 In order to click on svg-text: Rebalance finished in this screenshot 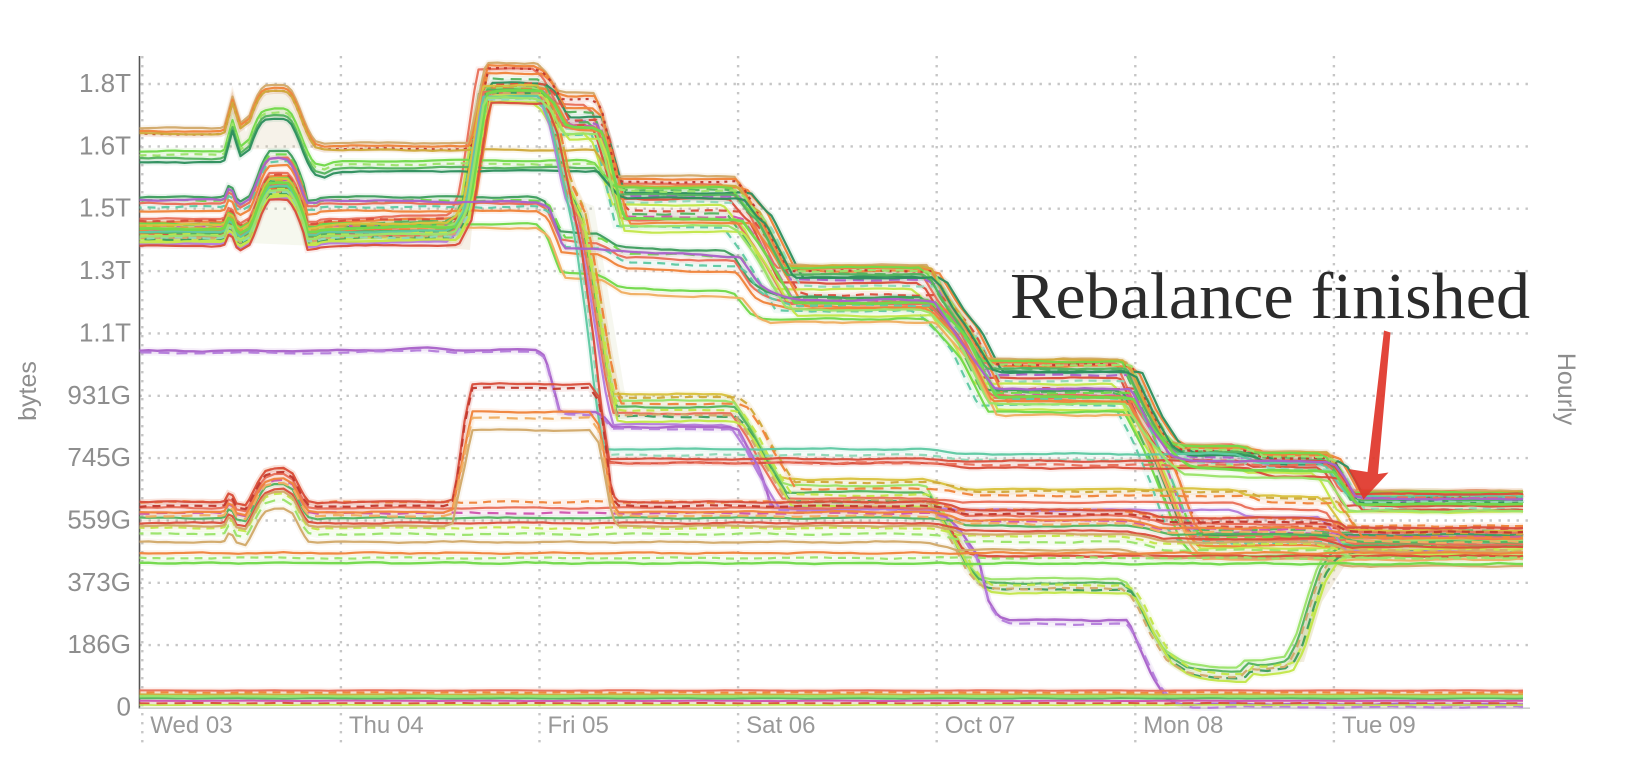, I will do `click(1270, 296)`.